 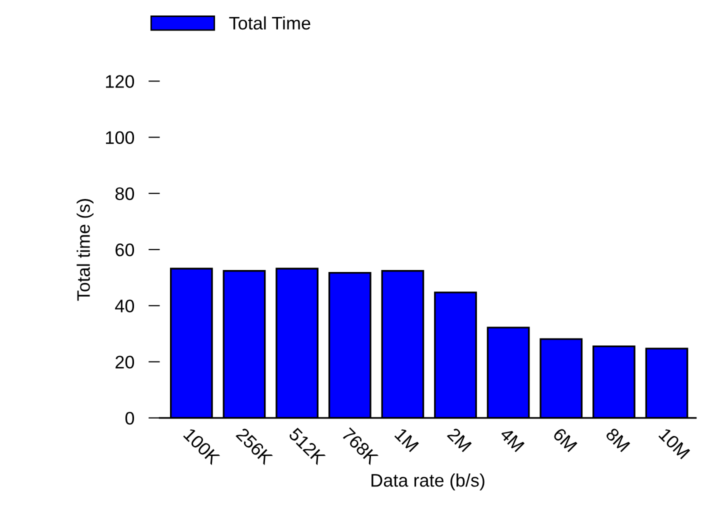 What do you see at coordinates (565, 439) in the screenshot?
I see `x-tick-label: 6M` at bounding box center [565, 439].